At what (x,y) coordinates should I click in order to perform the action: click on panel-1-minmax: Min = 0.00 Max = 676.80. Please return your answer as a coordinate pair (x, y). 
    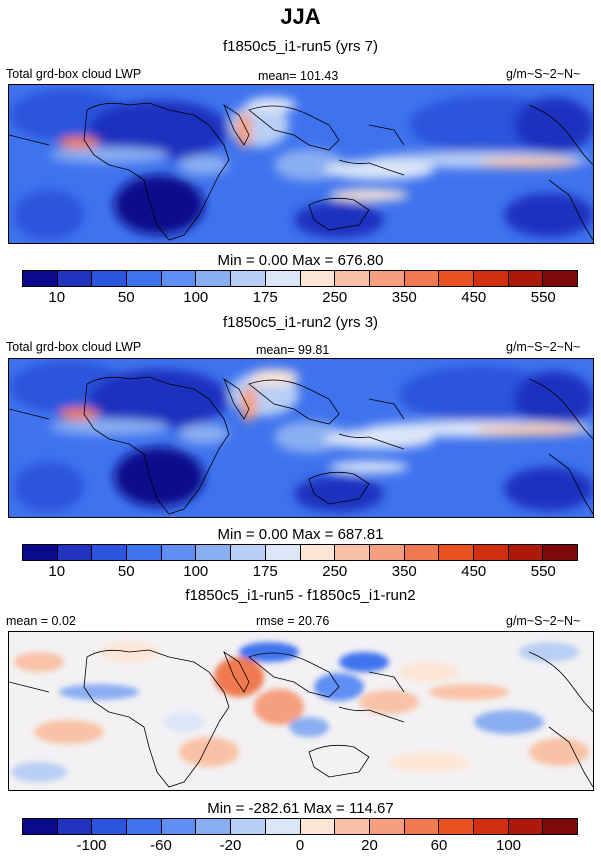
    Looking at the image, I should click on (300, 260).